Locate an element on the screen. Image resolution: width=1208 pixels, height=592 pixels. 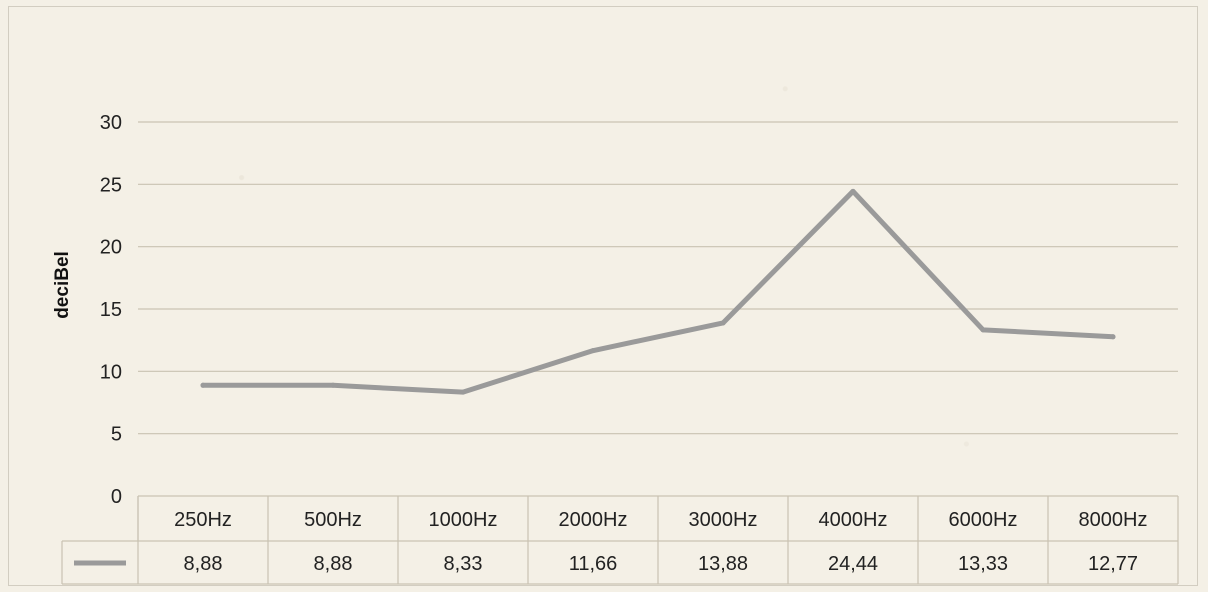
data-point-500Hz is located at coordinates (333, 385).